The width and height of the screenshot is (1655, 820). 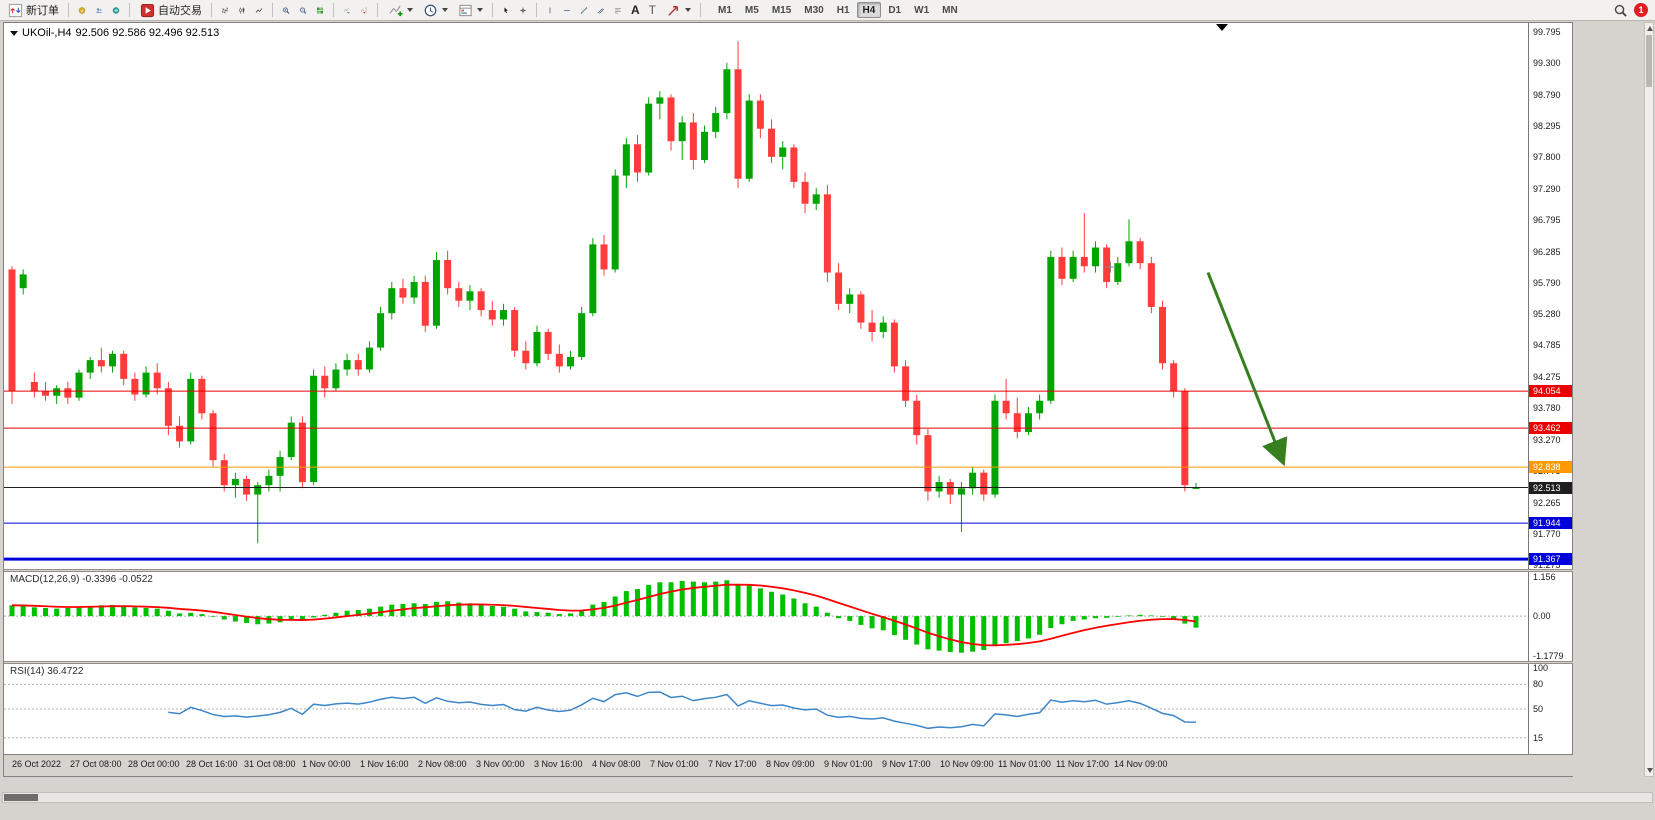 I want to click on timeframe-w1: W1, so click(x=922, y=10).